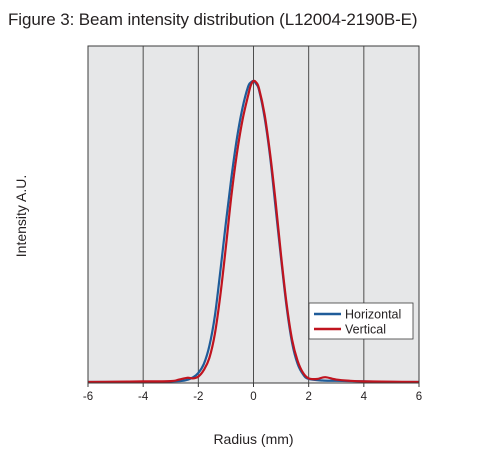 This screenshot has height=454, width=489. I want to click on x-tick-label: 6, so click(419, 397).